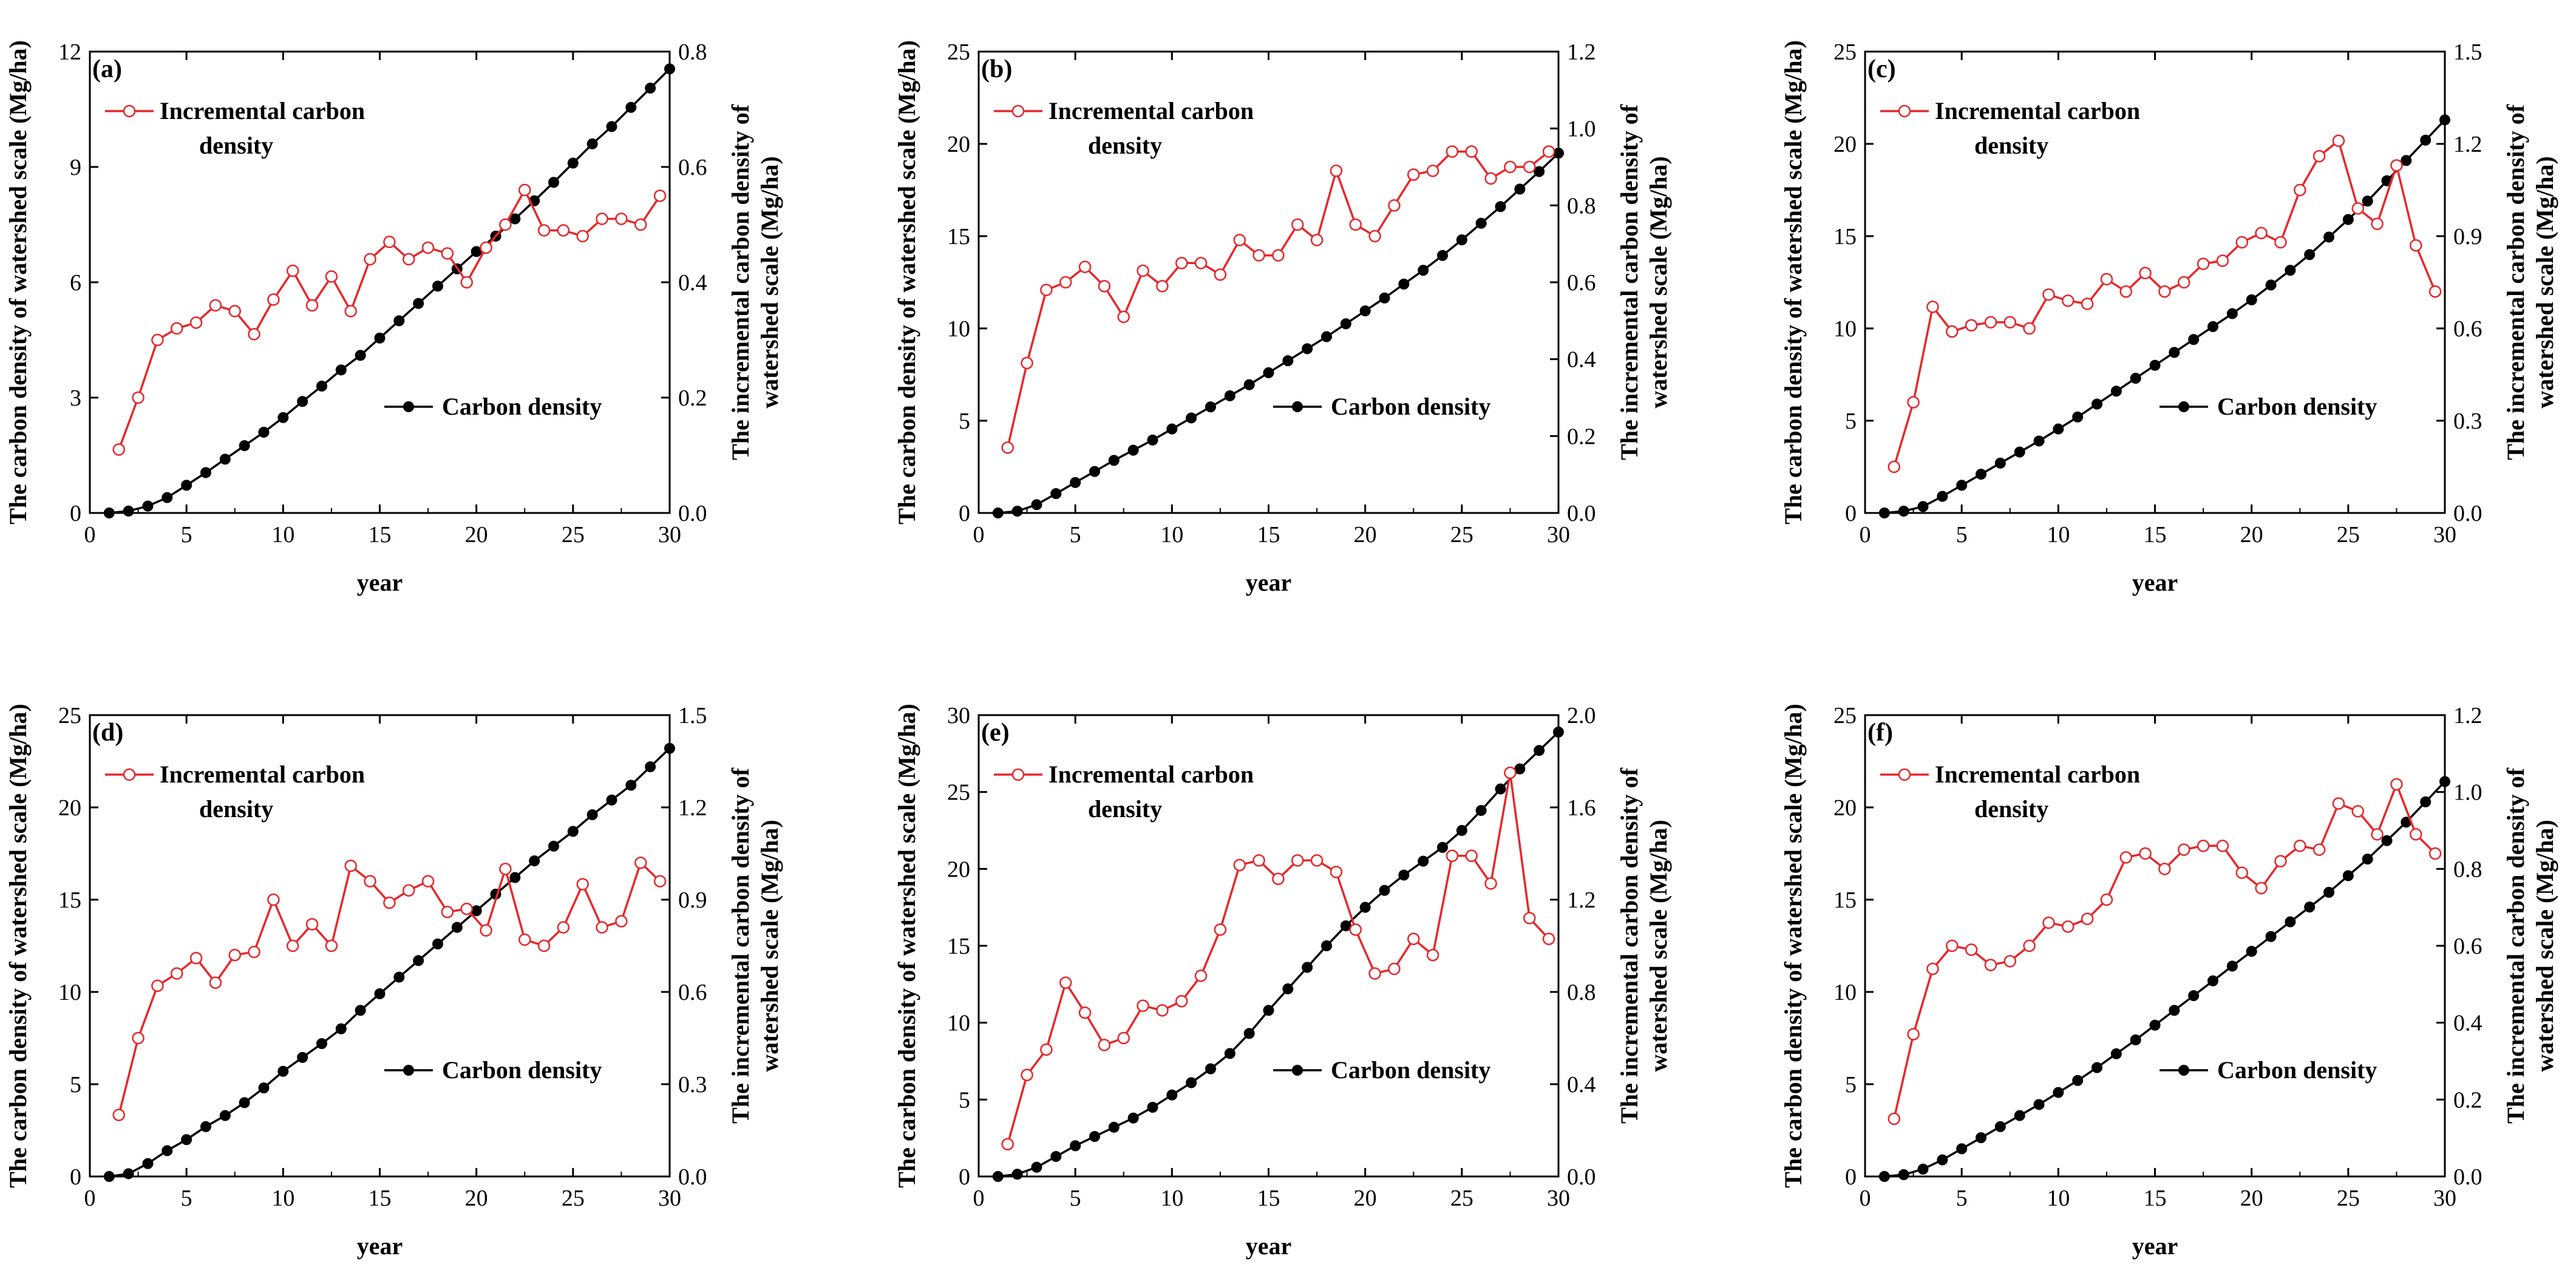 The image size is (2576, 1273). Describe the element at coordinates (1581, 513) in the screenshot. I see `y2-tick-label: 0.0` at that location.